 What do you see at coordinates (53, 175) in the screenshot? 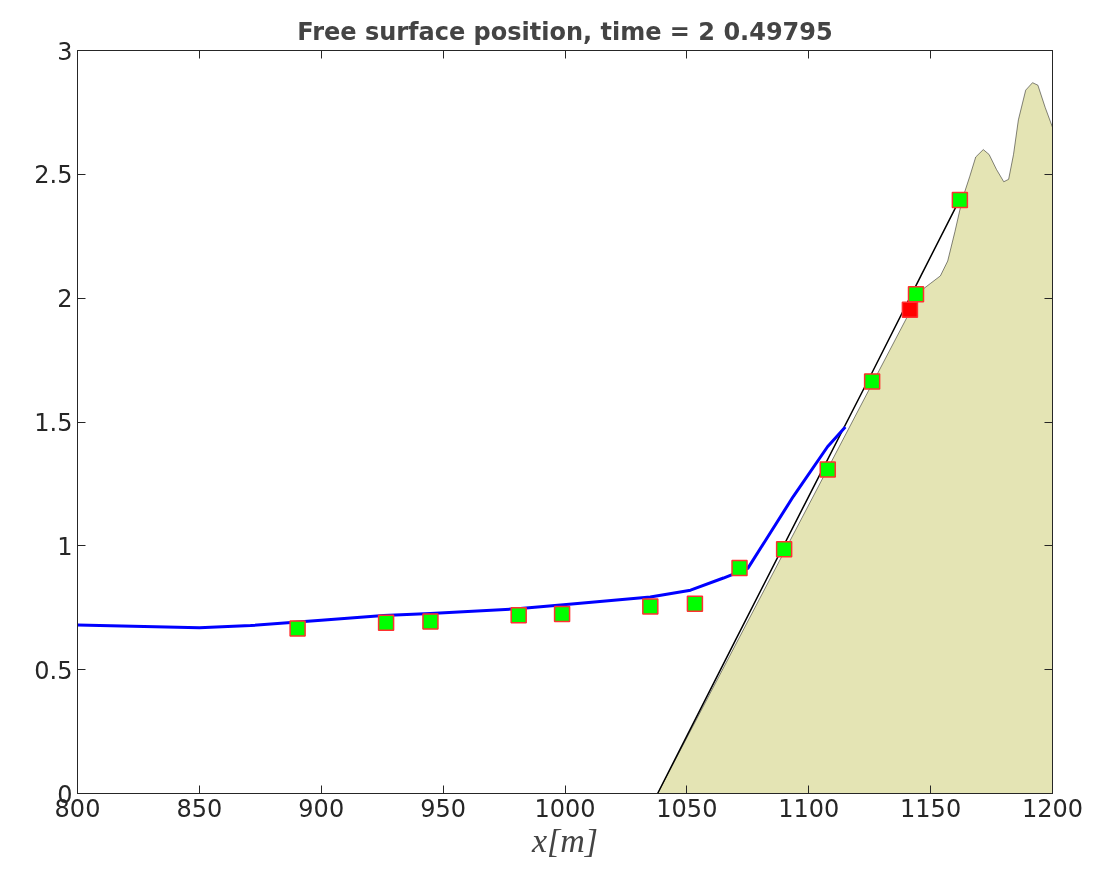
I see `y-tick-label: 2.5` at bounding box center [53, 175].